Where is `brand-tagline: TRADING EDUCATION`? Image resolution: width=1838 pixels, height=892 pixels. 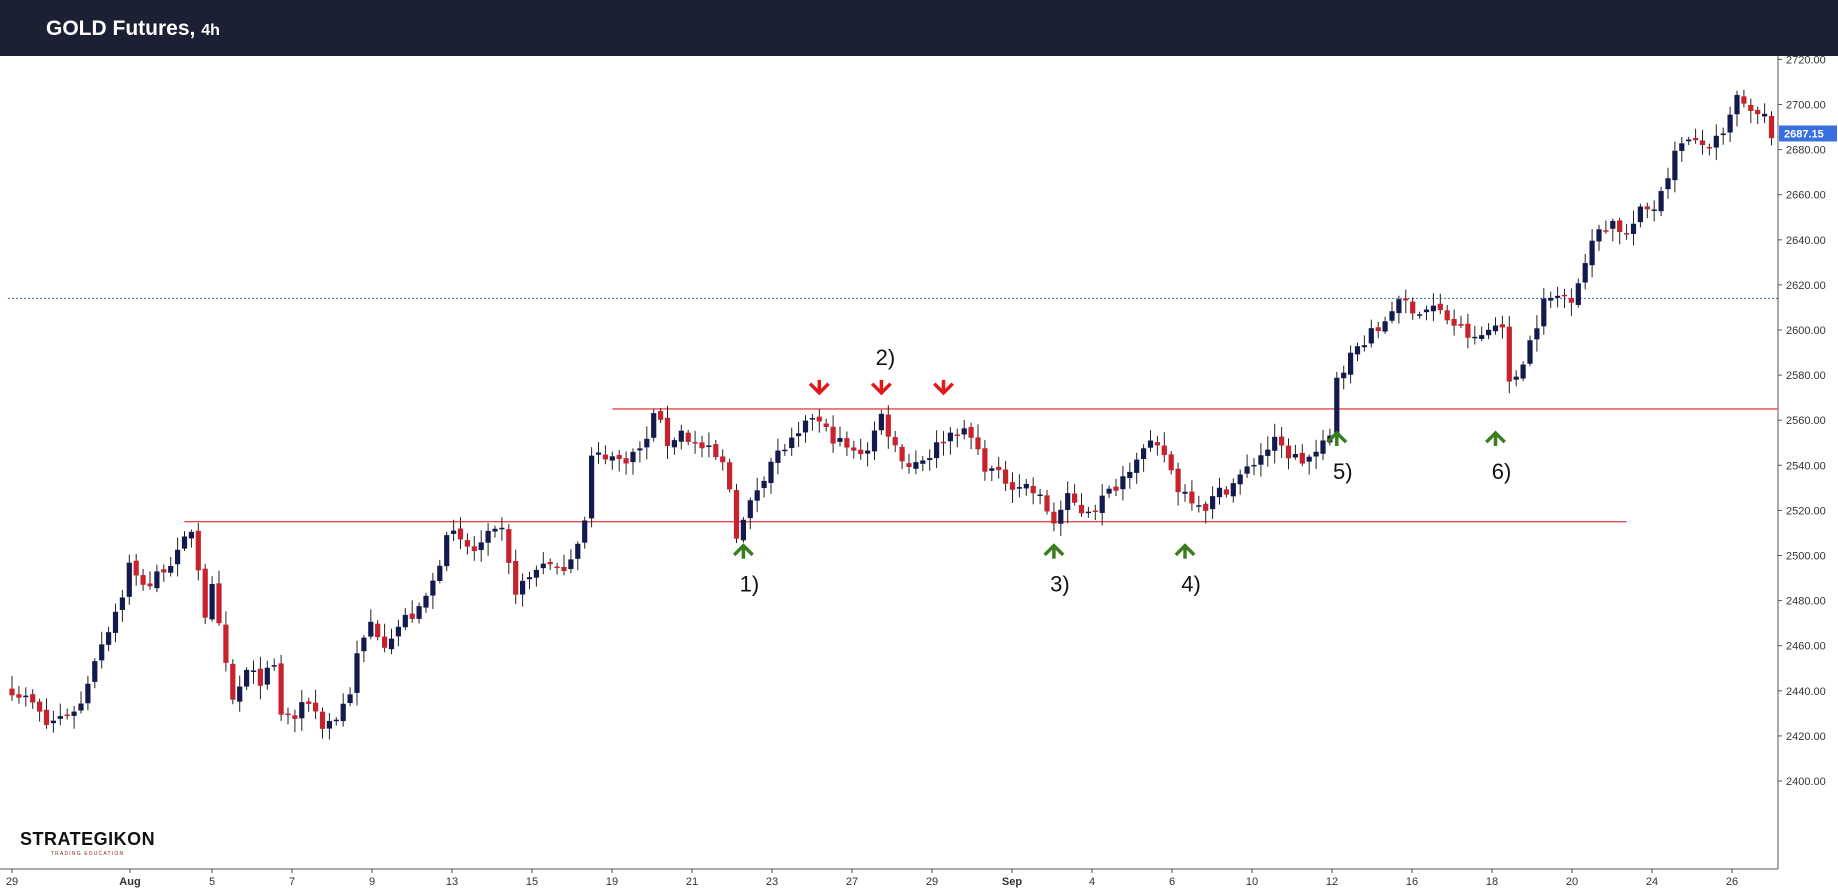
brand-tagline: TRADING EDUCATION is located at coordinates (87, 854).